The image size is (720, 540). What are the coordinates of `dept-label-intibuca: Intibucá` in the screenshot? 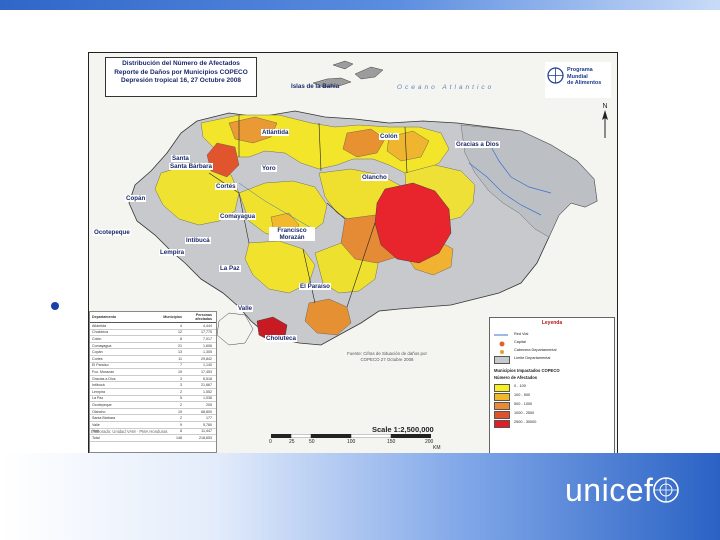 It's located at (198, 240).